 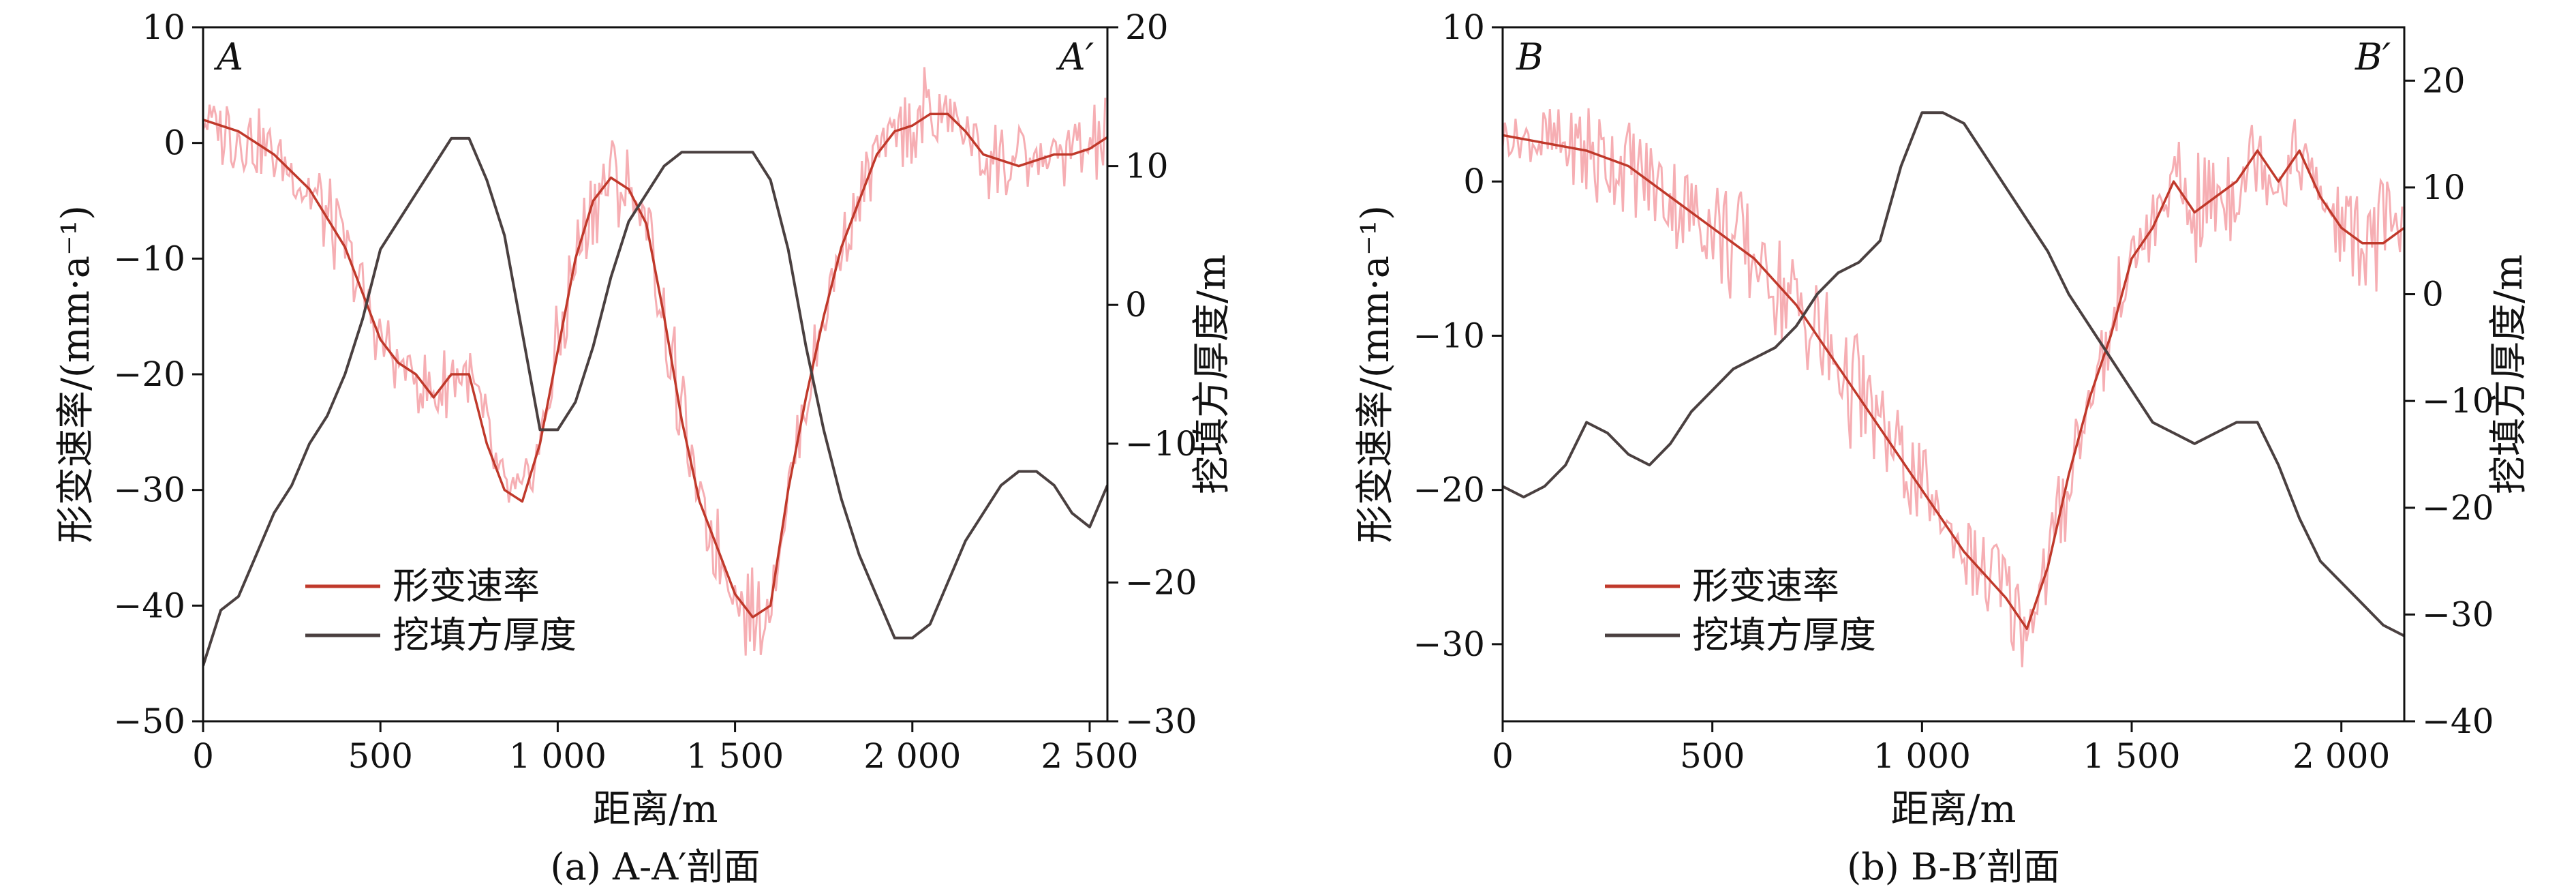 What do you see at coordinates (1089, 756) in the screenshot?
I see `x-tick-label: 2 500` at bounding box center [1089, 756].